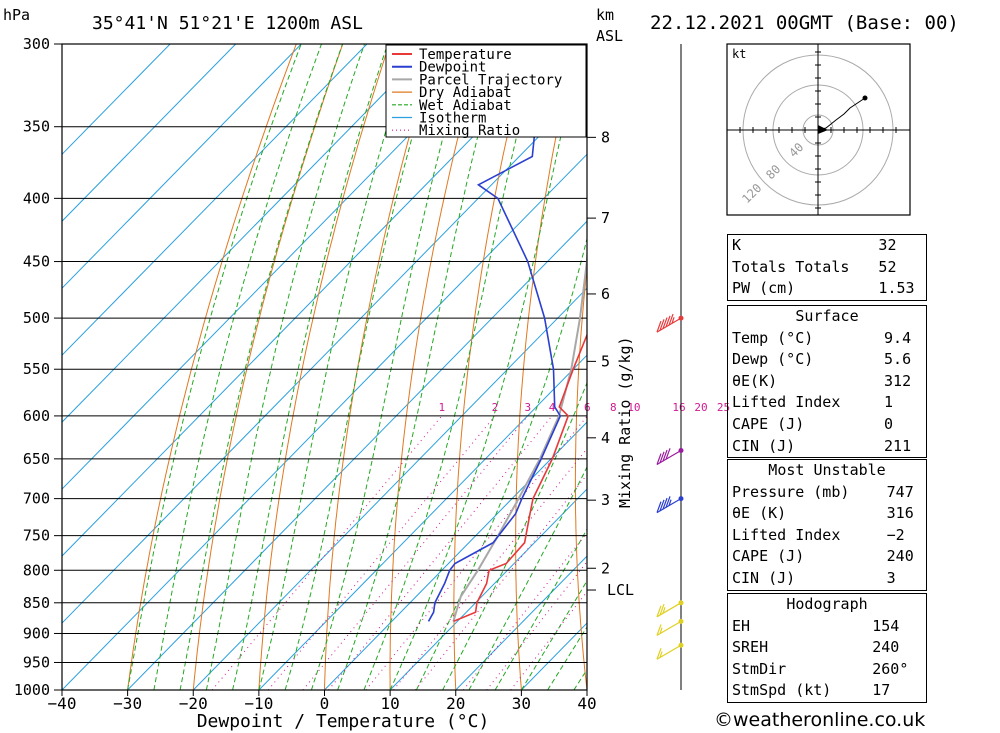 The height and width of the screenshot is (733, 1000). What do you see at coordinates (798, 691) in the screenshot?
I see `index-label: StmSpd (kt)` at bounding box center [798, 691].